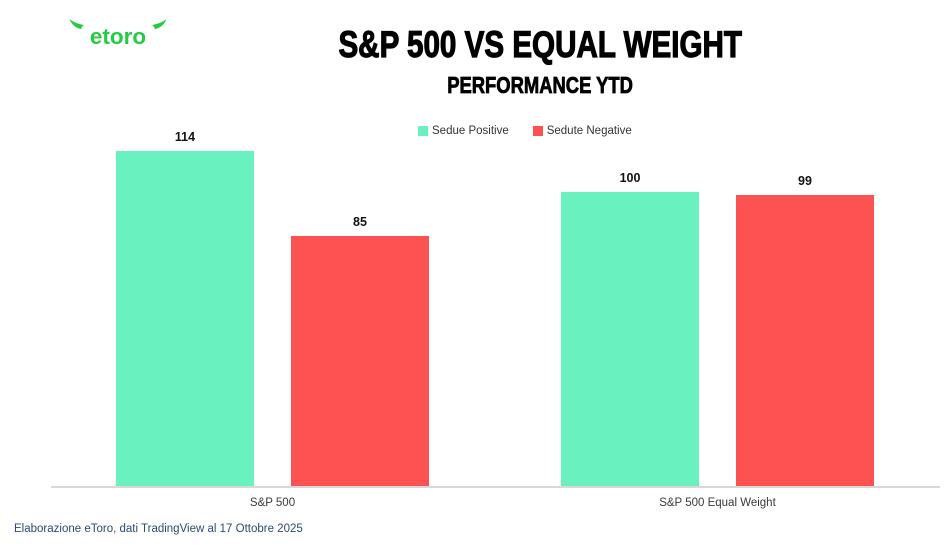 This screenshot has width=948, height=546. What do you see at coordinates (470, 131) in the screenshot?
I see `legend-label: Sedue Positive` at bounding box center [470, 131].